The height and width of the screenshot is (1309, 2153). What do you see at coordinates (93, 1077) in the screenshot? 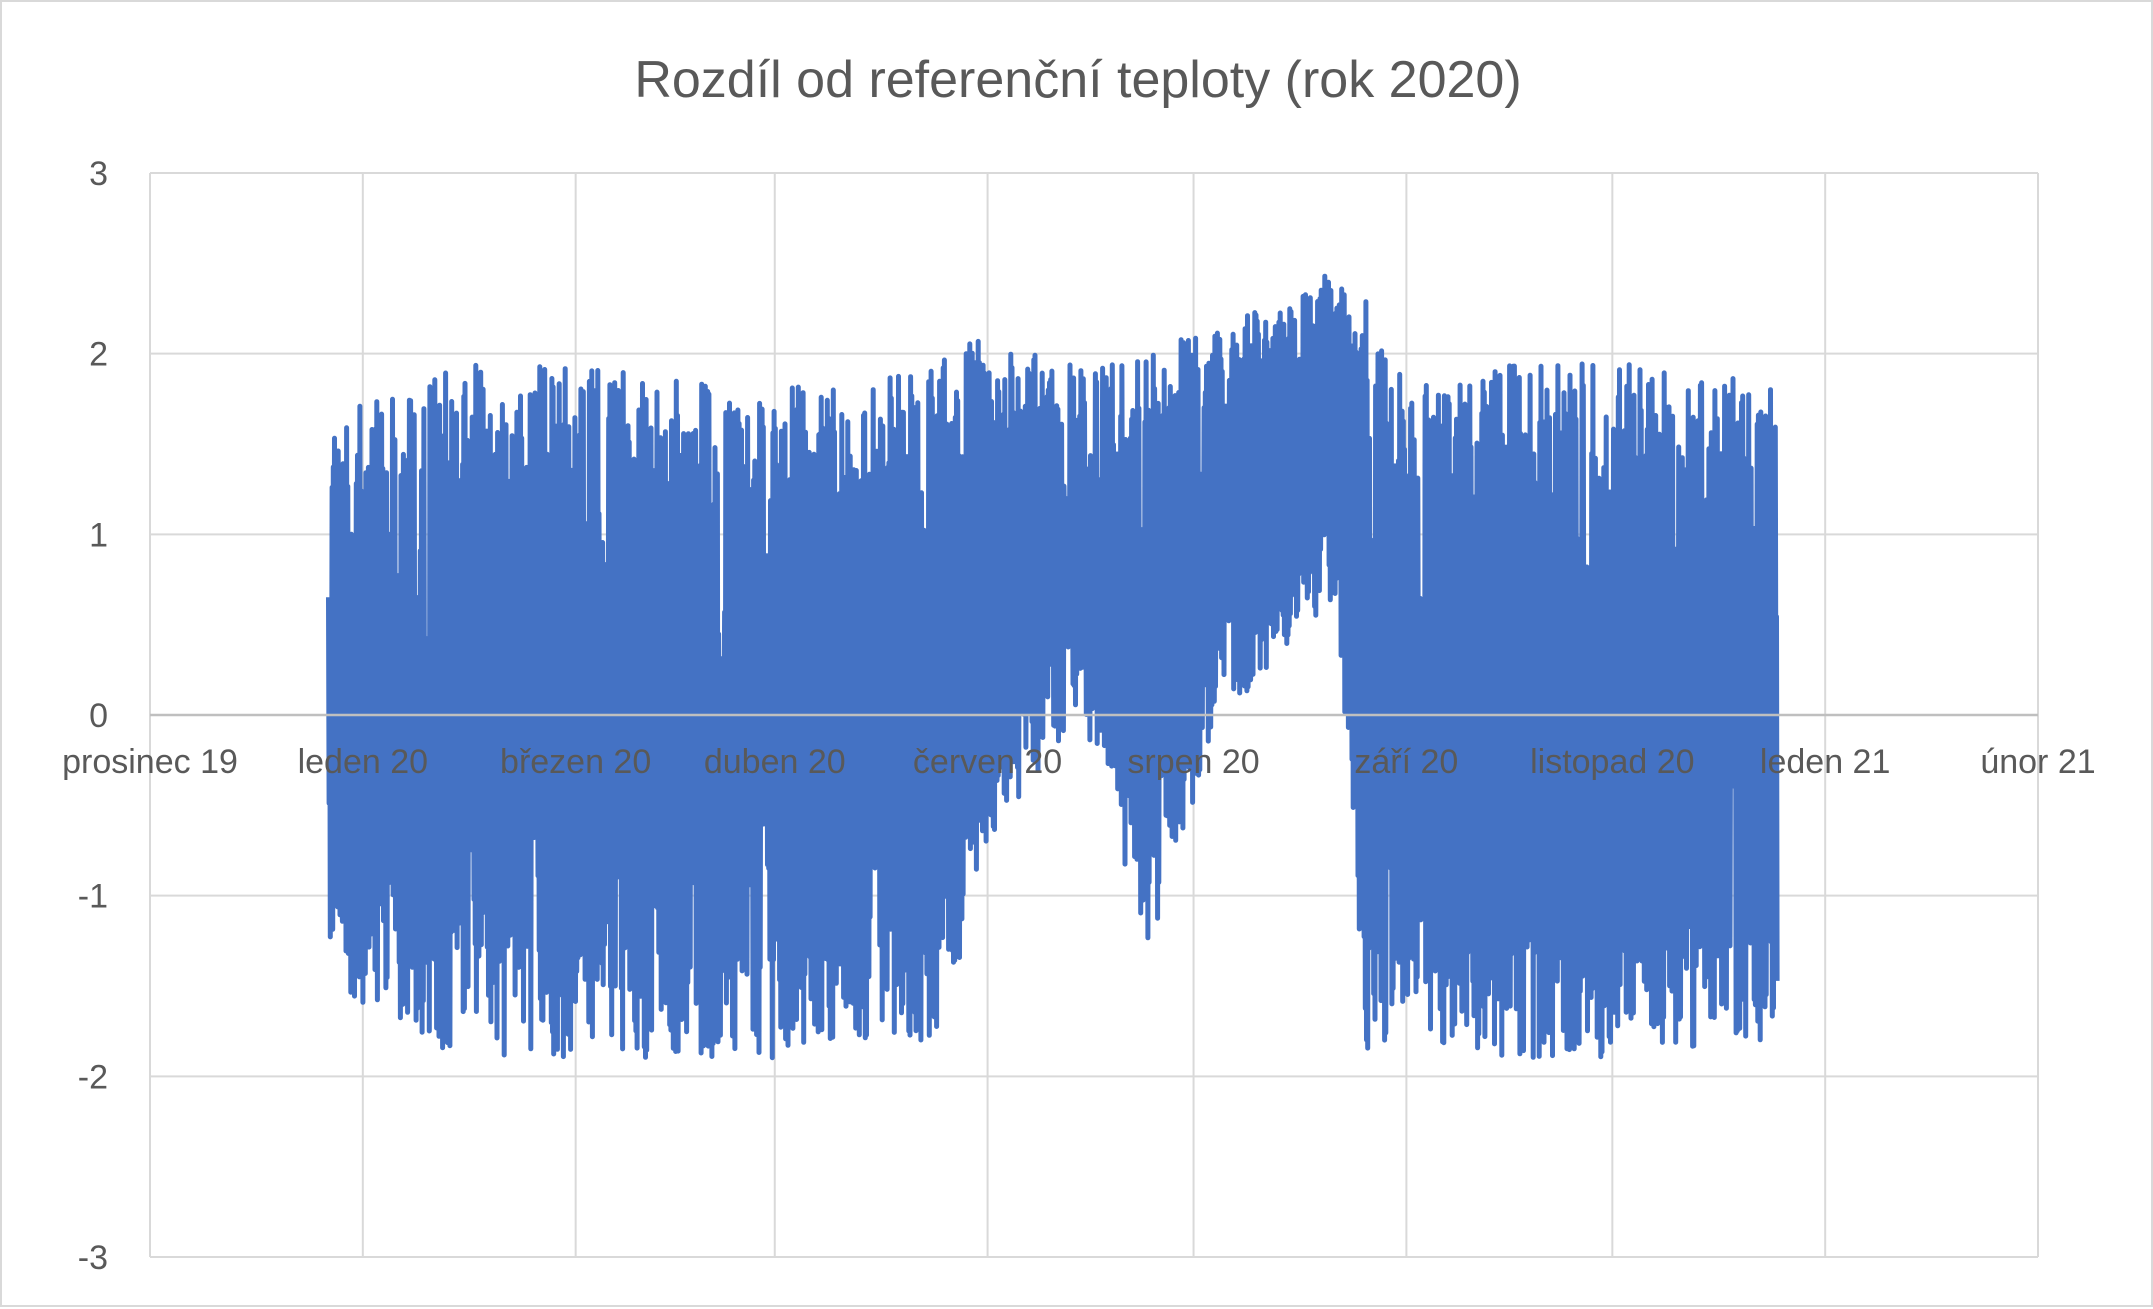
I see `y-tick-label: -2` at bounding box center [93, 1077].